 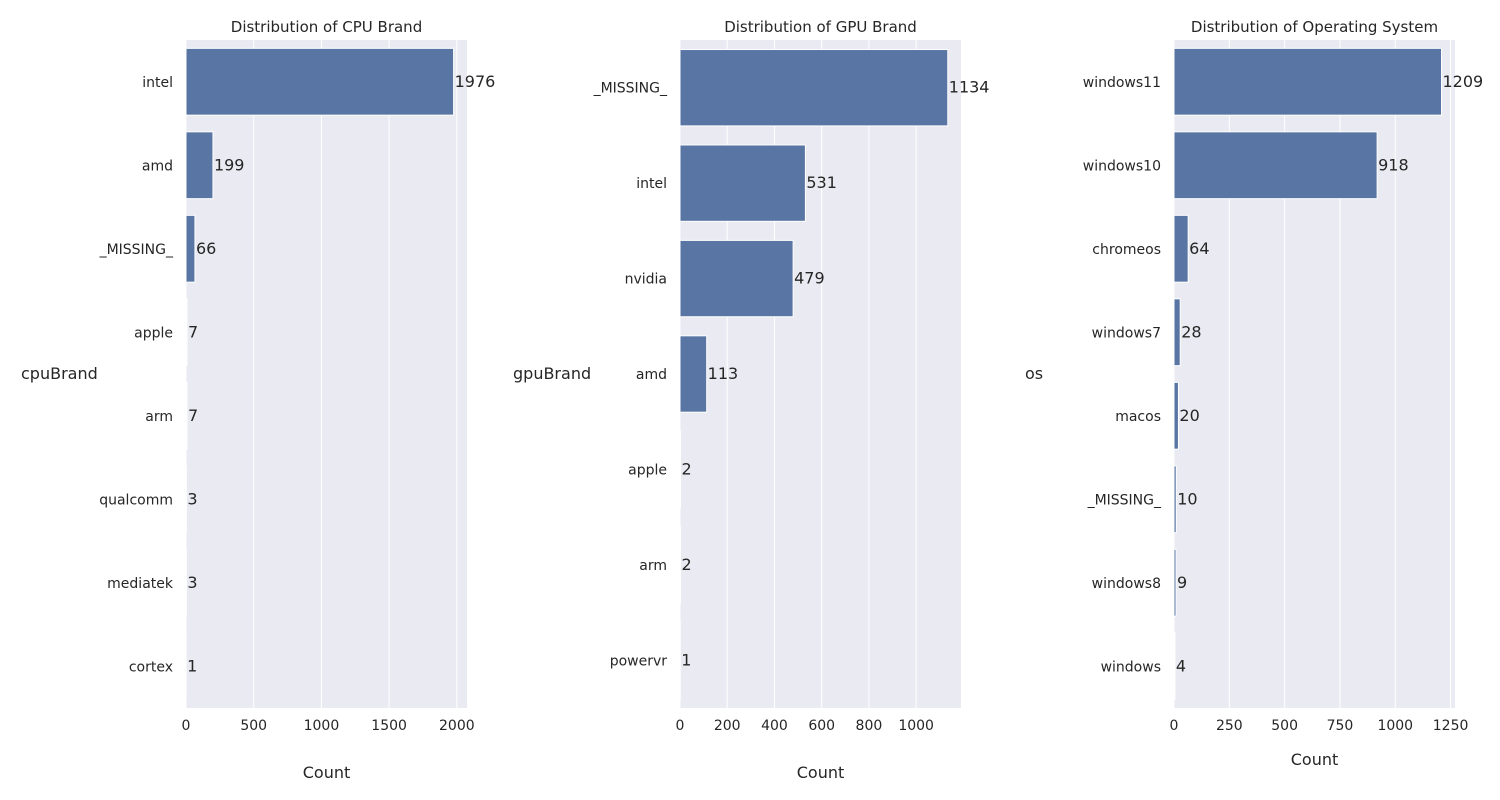 What do you see at coordinates (821, 726) in the screenshot?
I see `x-tick-label: 600` at bounding box center [821, 726].